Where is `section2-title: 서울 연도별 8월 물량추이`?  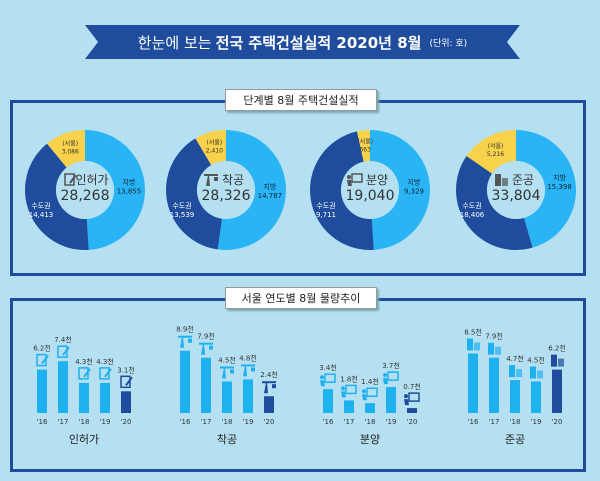 section2-title: 서울 연도별 8월 물량추이 is located at coordinates (301, 298).